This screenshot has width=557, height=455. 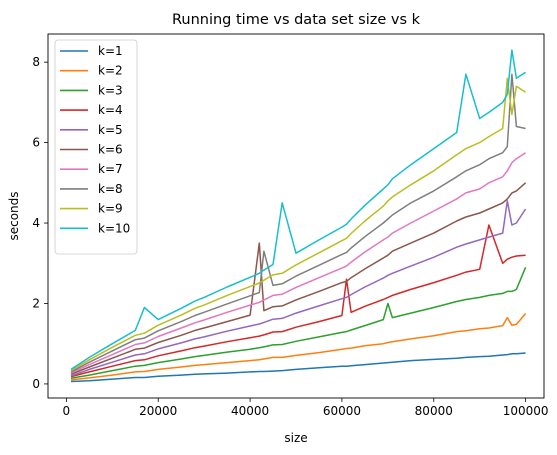 What do you see at coordinates (296, 20) in the screenshot?
I see `chart-title: Running time vs data set size vs k` at bounding box center [296, 20].